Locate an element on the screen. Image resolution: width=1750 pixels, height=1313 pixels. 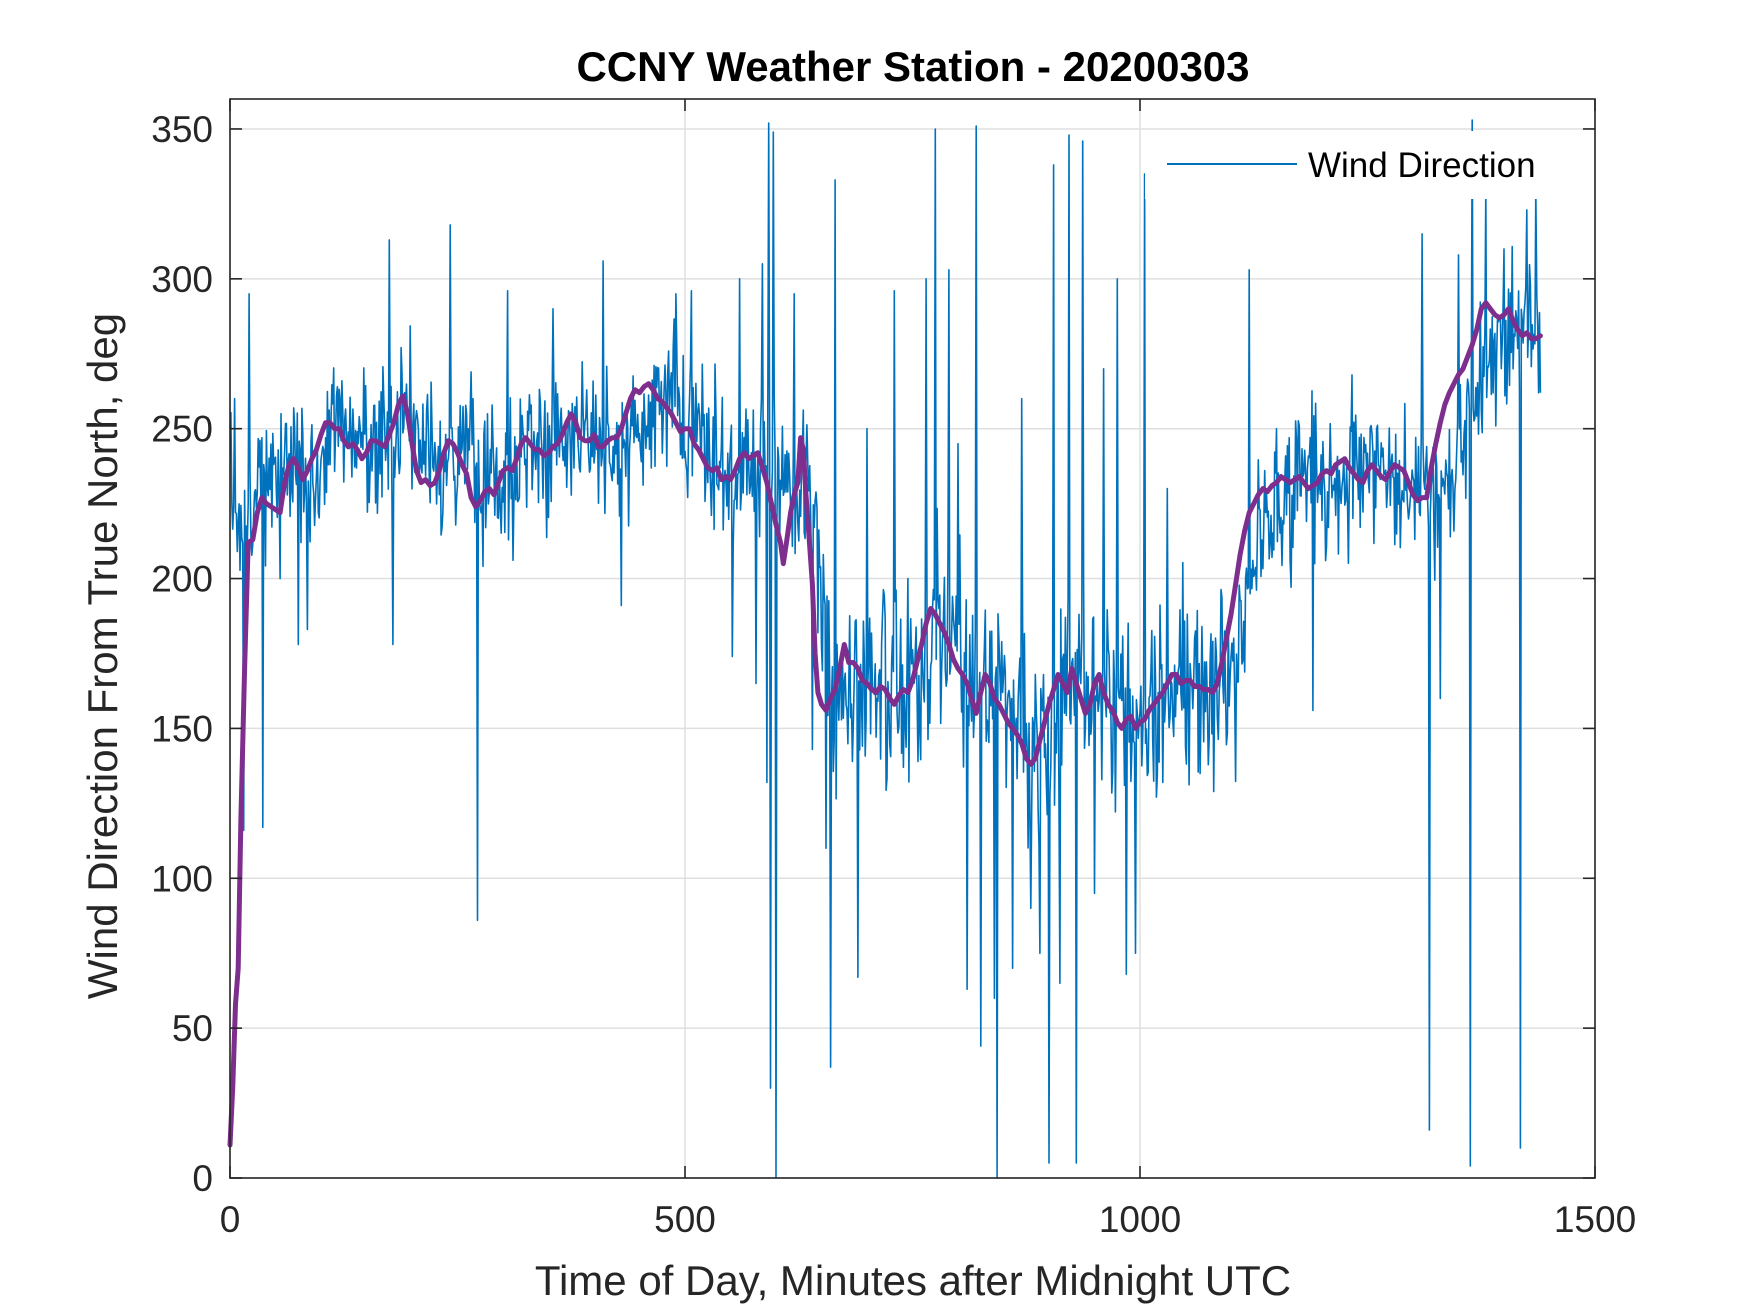
y-tick-label: 0 is located at coordinates (202, 1178).